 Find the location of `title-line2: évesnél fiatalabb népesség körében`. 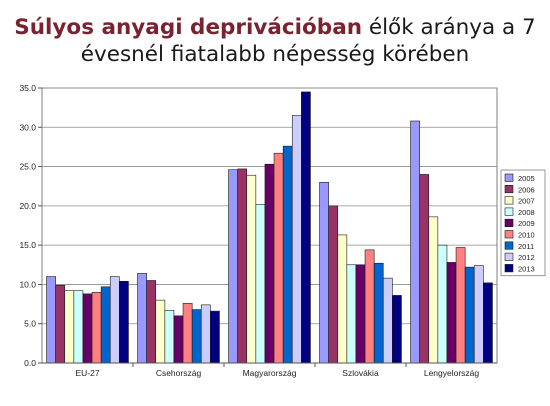

title-line2: évesnél fiatalabb népesség körében is located at coordinates (275, 54).